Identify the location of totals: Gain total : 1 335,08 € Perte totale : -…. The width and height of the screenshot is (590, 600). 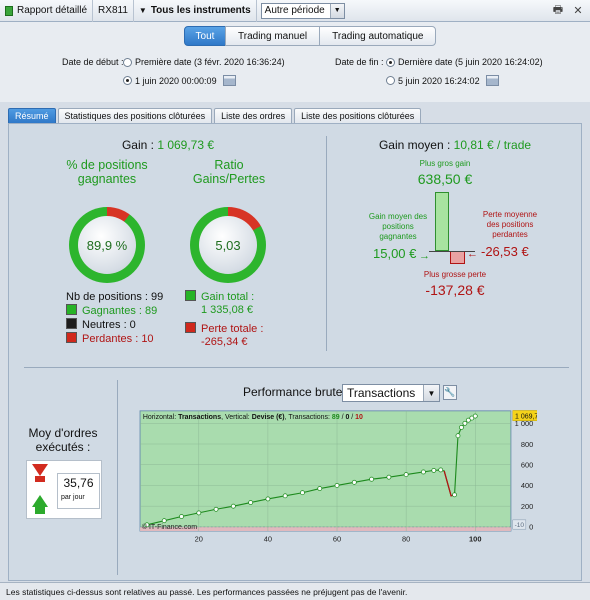
(224, 319).